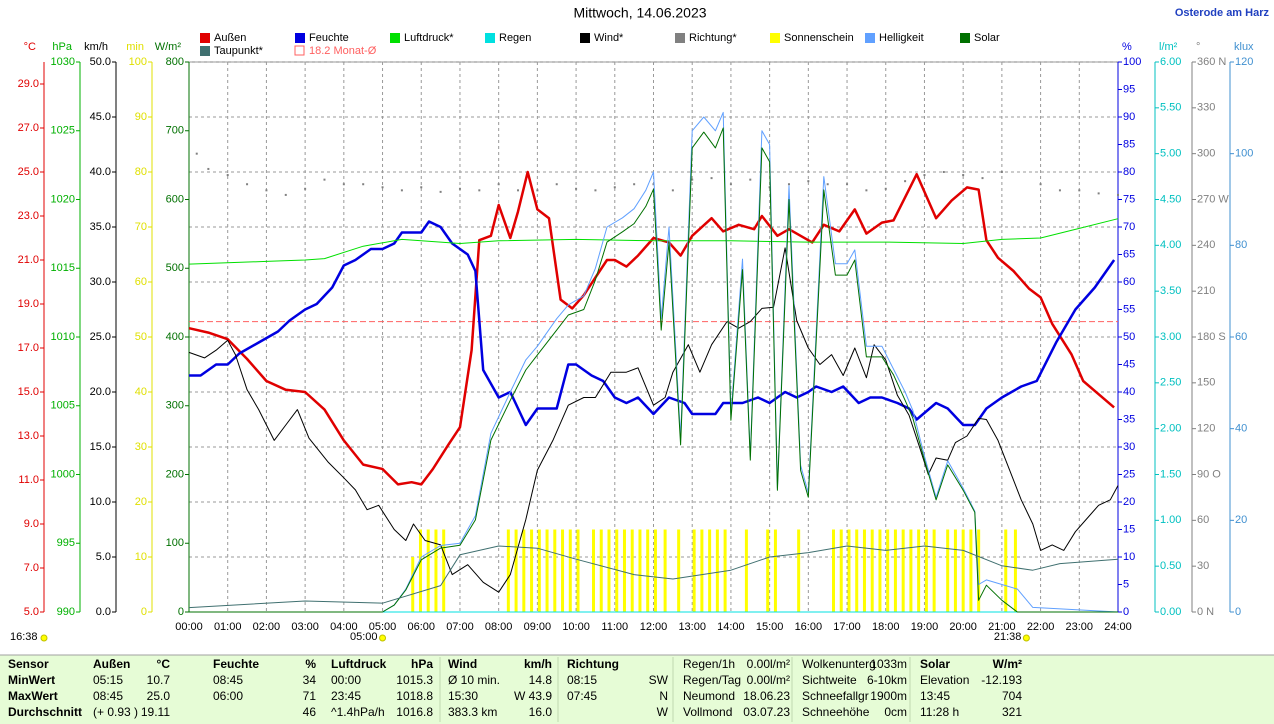 The width and height of the screenshot is (1274, 724). Describe the element at coordinates (63, 406) in the screenshot. I see `y-tick-label: 1005` at that location.